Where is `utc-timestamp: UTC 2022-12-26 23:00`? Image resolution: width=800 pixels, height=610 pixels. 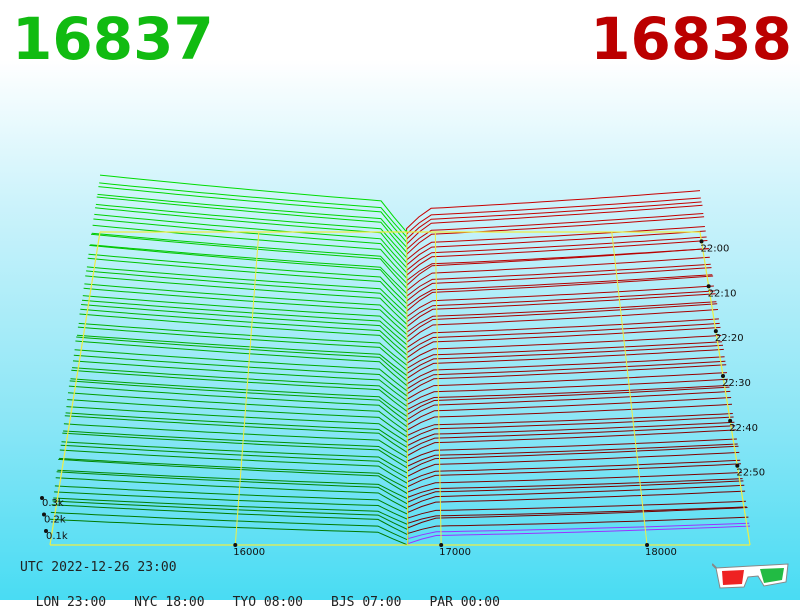 utc-timestamp: UTC 2022-12-26 23:00 is located at coordinates (98, 567).